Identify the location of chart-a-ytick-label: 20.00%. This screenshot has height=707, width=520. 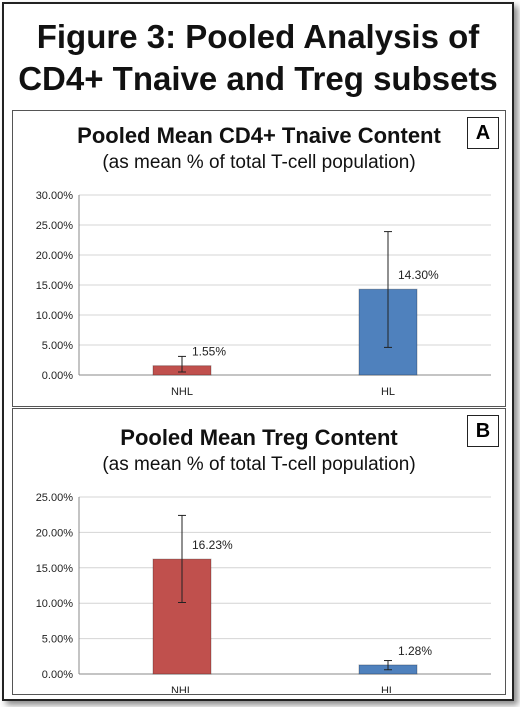
(55, 256).